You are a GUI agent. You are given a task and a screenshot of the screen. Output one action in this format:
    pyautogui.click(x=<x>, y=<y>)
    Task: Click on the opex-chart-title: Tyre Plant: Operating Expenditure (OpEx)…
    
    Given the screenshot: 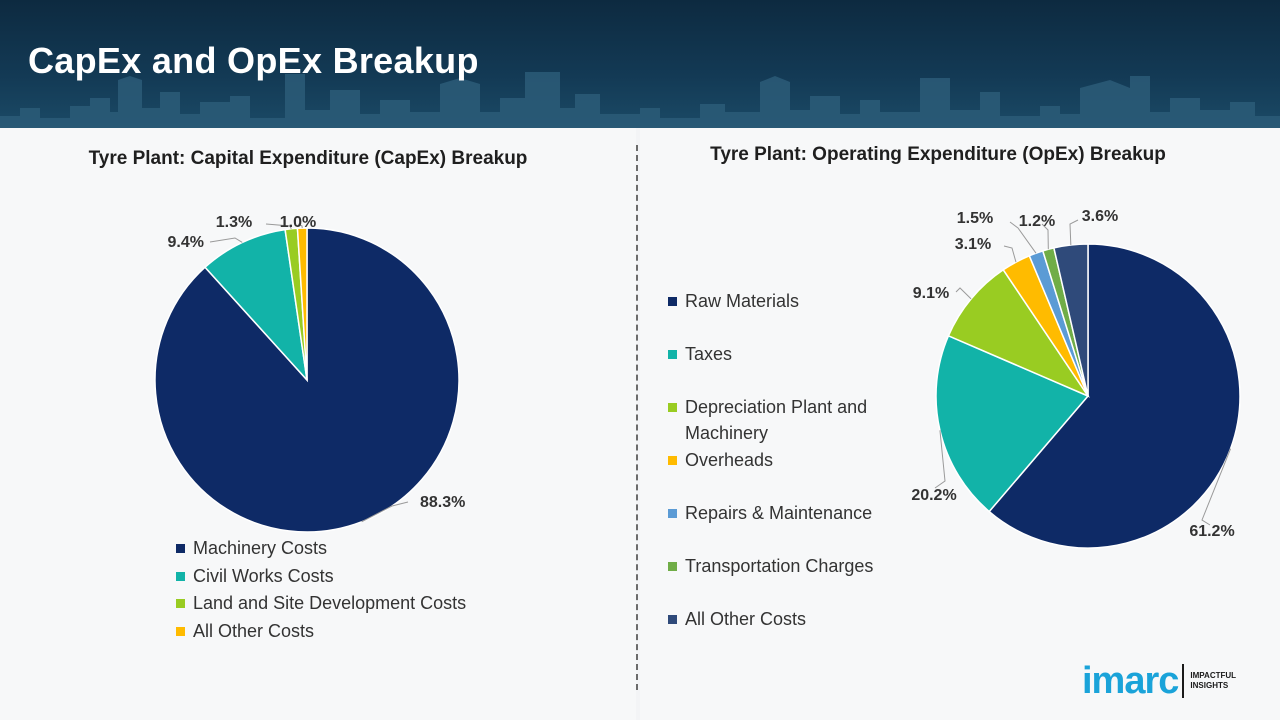 What is the action you would take?
    pyautogui.click(x=938, y=154)
    